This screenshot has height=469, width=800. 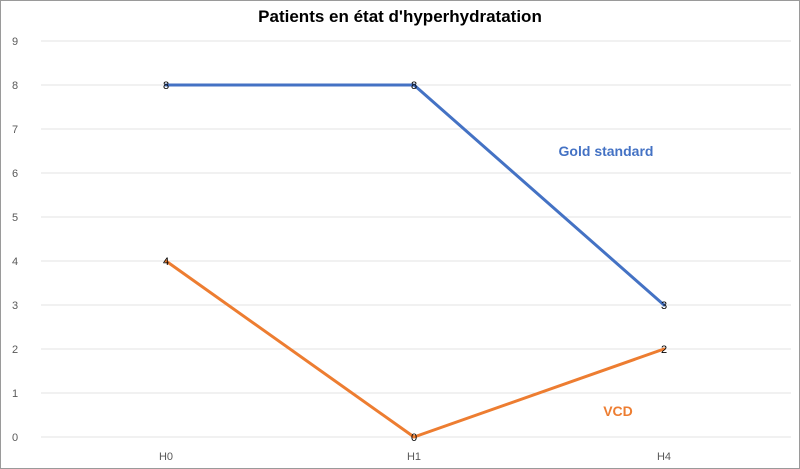 What do you see at coordinates (606, 151) in the screenshot?
I see `series-label: Gold standard` at bounding box center [606, 151].